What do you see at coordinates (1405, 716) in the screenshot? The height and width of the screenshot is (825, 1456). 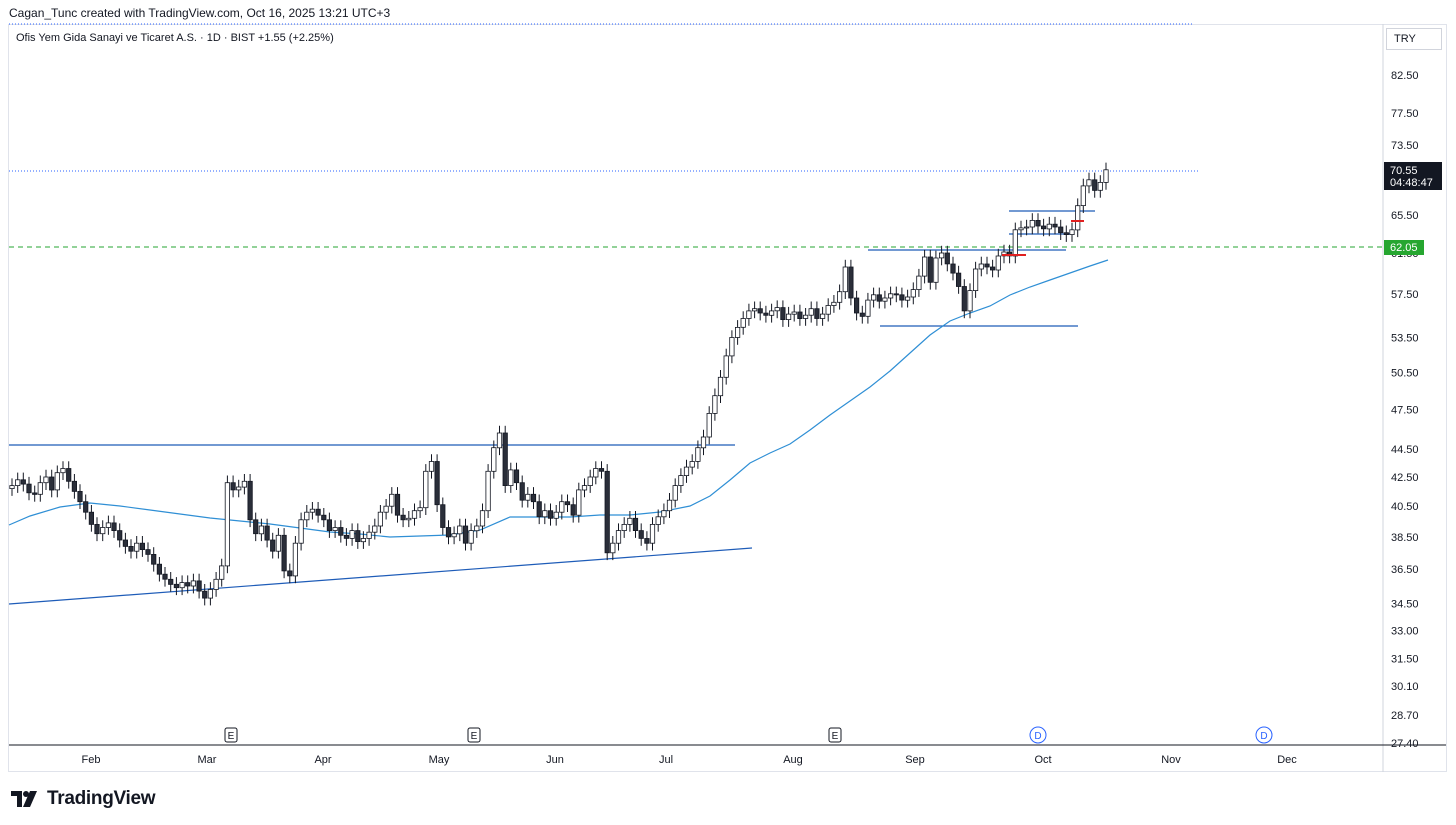 I see `price-tick-19: 28.70` at bounding box center [1405, 716].